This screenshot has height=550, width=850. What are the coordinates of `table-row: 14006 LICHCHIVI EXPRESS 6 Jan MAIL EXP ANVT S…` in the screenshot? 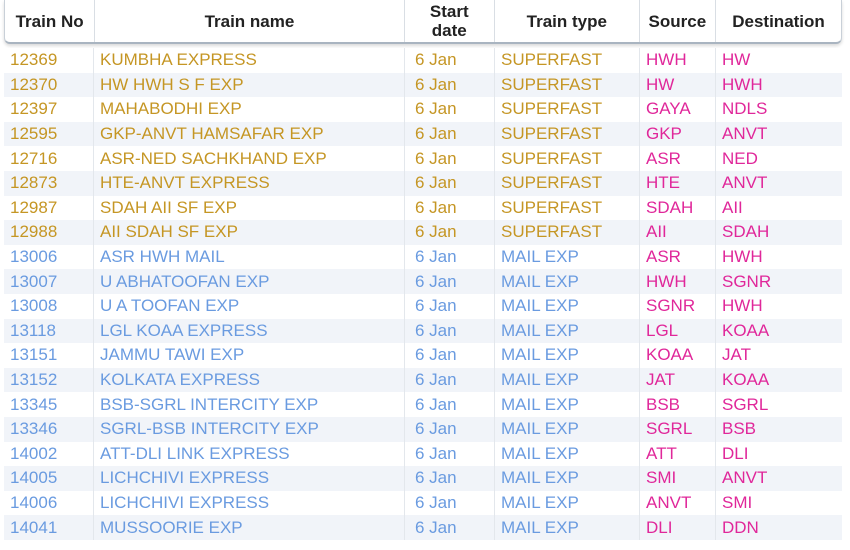 It's located at (423, 503).